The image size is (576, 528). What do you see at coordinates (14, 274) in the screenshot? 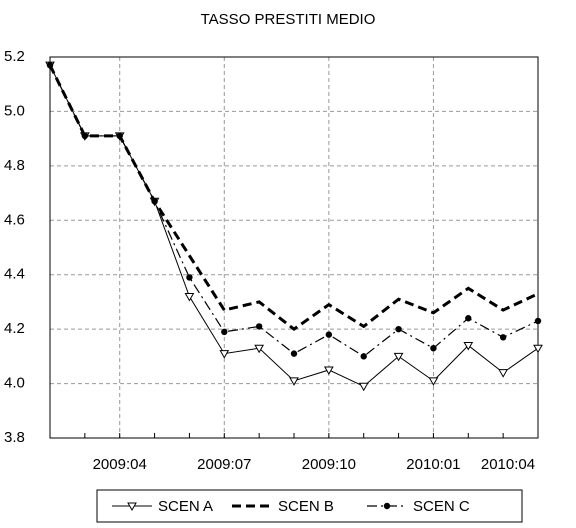
I see `y-tick-label: 4.4` at bounding box center [14, 274].